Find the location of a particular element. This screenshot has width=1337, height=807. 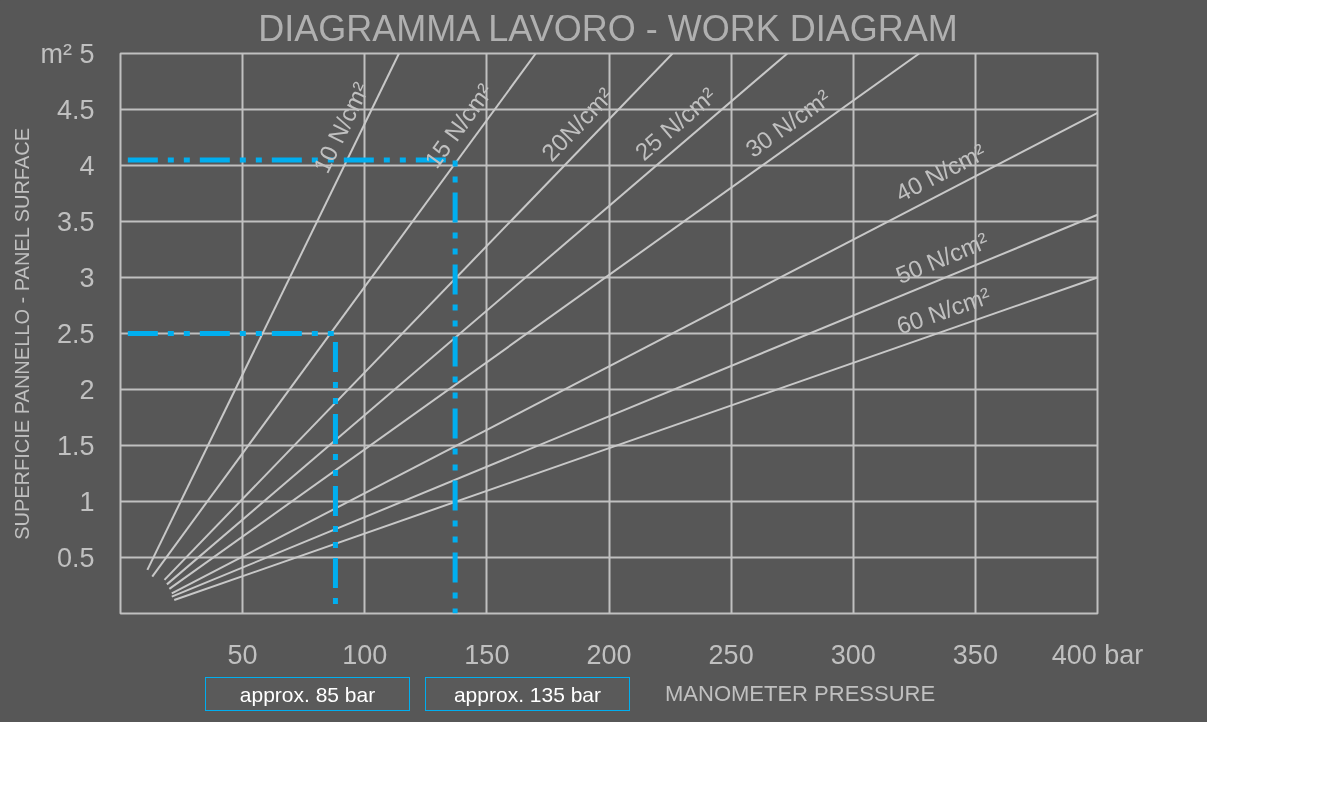

text: approx. 135 bar is located at coordinates (527, 695).